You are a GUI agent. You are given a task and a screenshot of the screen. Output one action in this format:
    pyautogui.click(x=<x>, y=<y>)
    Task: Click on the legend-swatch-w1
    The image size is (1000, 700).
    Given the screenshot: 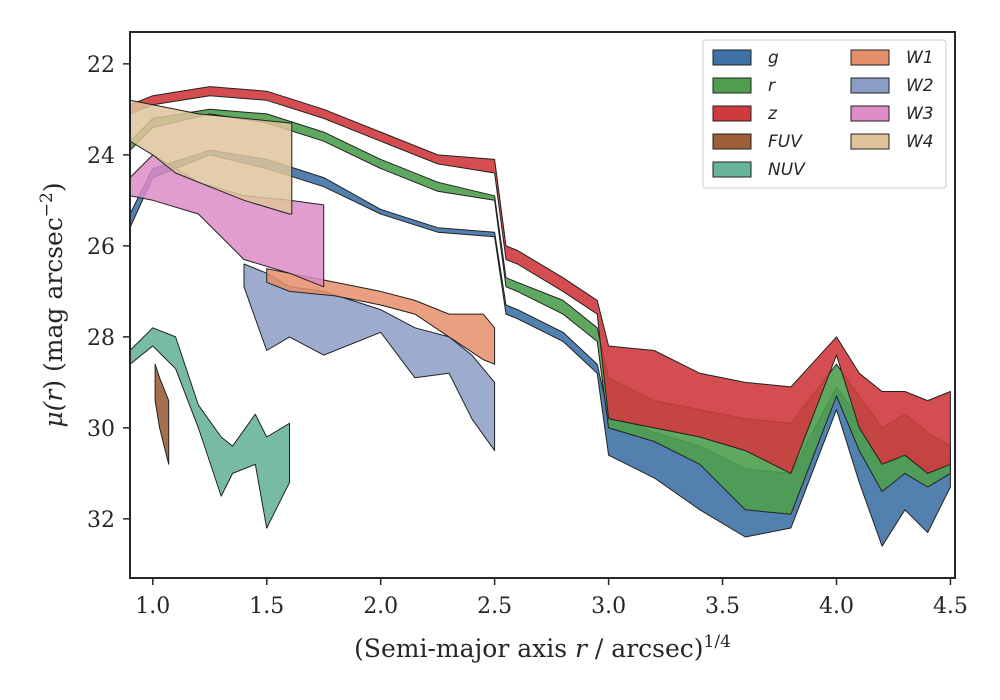 What is the action you would take?
    pyautogui.click(x=870, y=57)
    